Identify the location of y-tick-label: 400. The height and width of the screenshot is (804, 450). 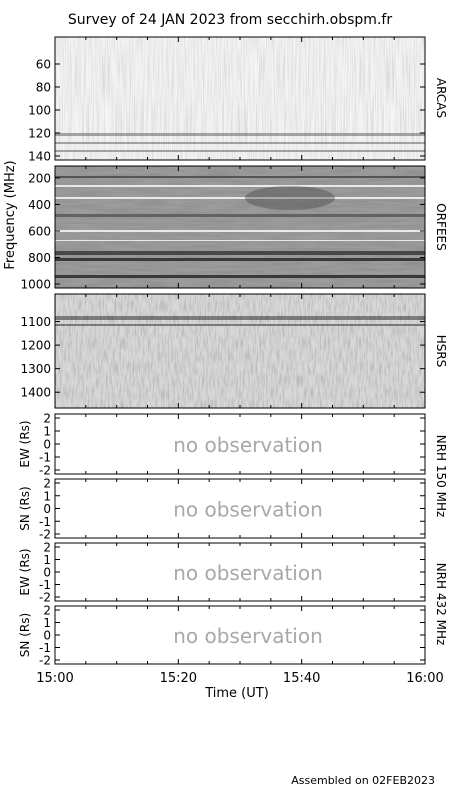
(39, 205).